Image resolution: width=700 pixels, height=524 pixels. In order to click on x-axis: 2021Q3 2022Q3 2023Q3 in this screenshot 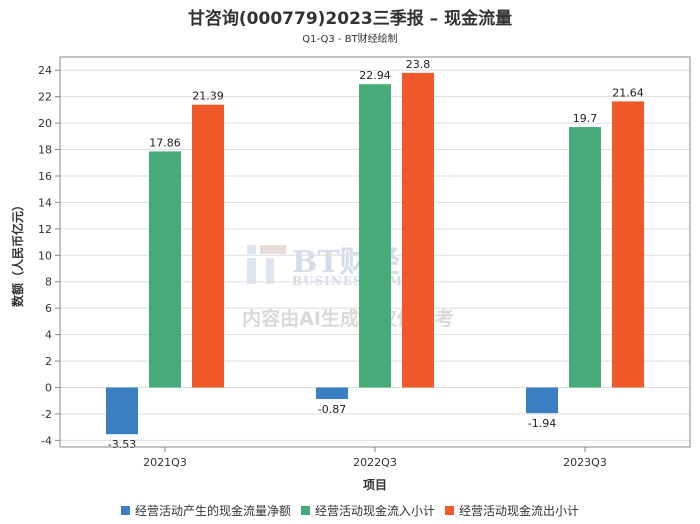, I will do `click(375, 458)`.